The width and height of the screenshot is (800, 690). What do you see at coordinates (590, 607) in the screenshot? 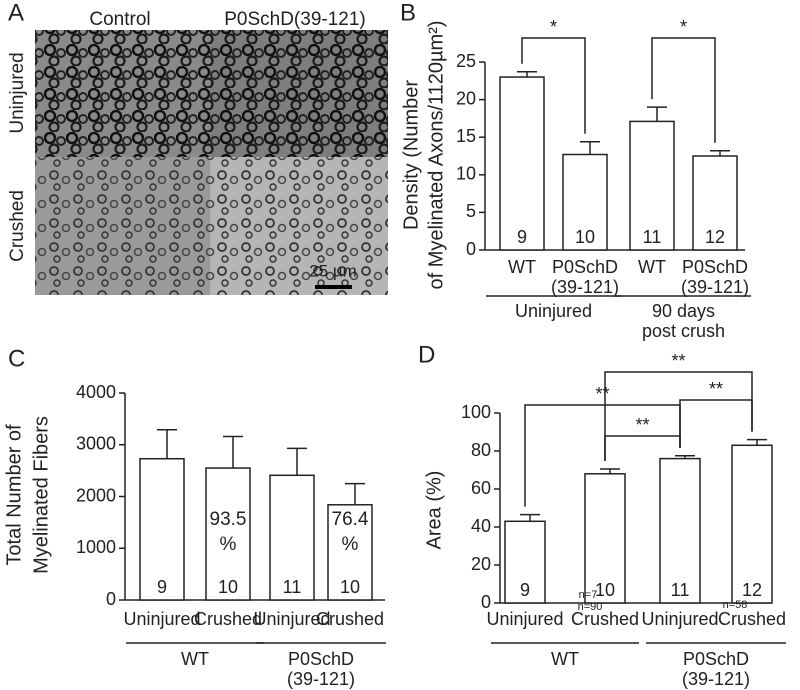
I see `sample-note: n=90` at bounding box center [590, 607].